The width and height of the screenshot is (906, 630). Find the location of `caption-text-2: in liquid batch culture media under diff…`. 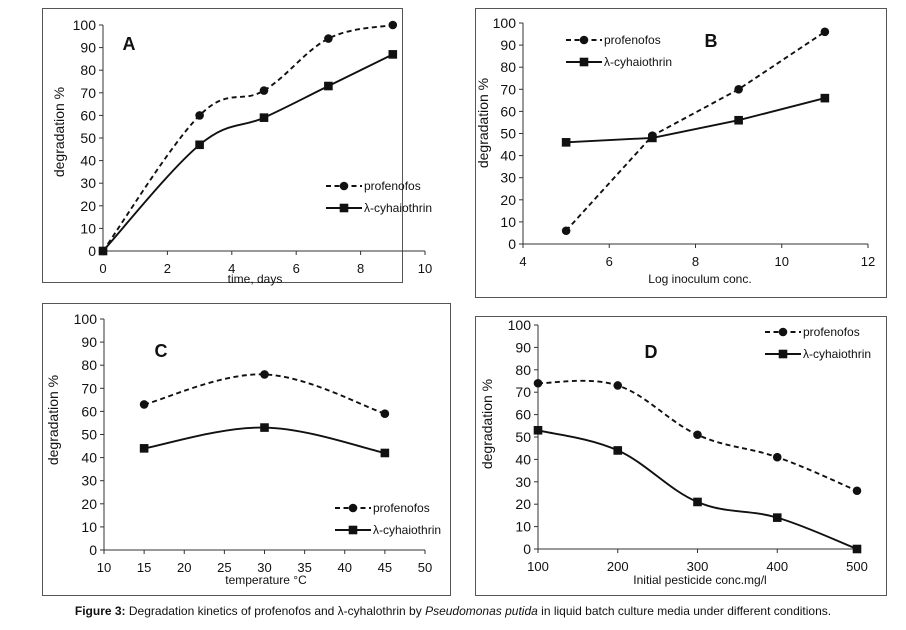

caption-text-2: in liquid batch culture media under diff… is located at coordinates (684, 611).